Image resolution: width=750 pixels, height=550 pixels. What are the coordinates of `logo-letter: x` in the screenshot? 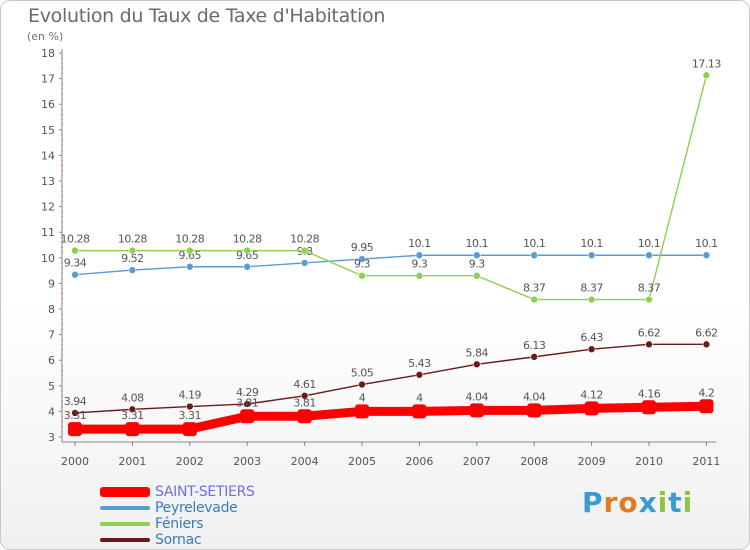 It's located at (648, 502).